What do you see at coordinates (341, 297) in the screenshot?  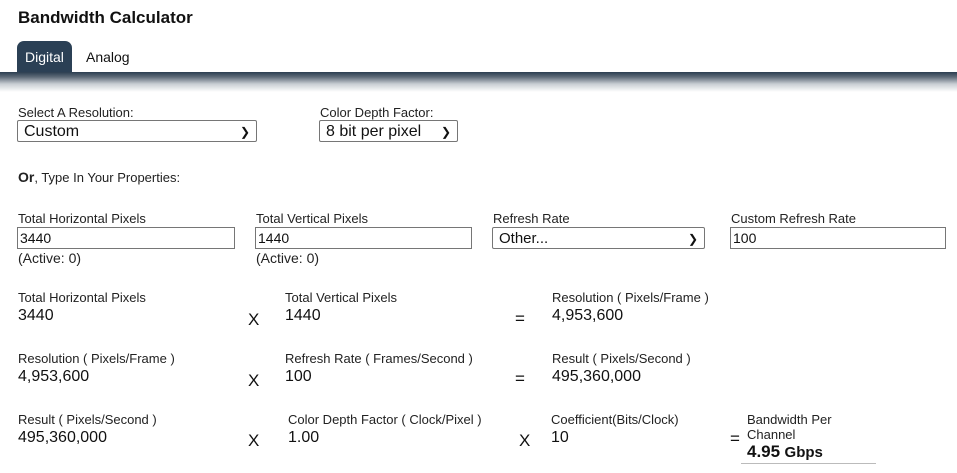 I see `calc-label: Total Vertical Pixels` at bounding box center [341, 297].